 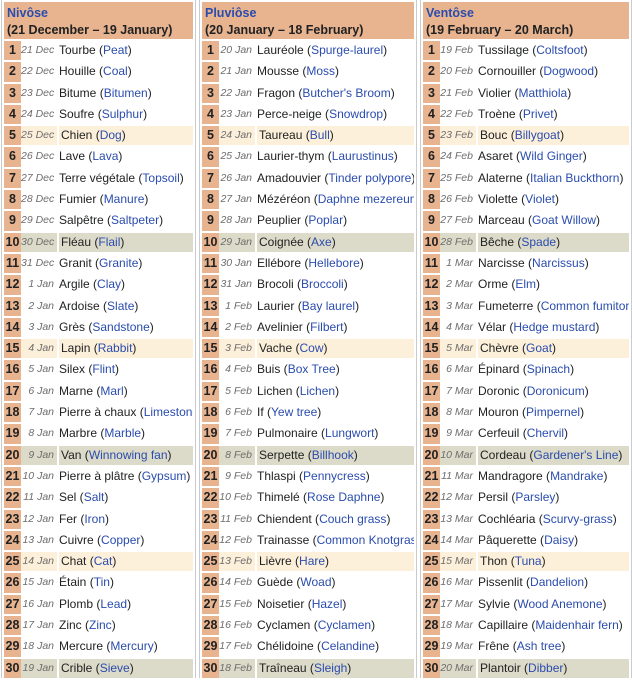 What do you see at coordinates (539, 241) in the screenshot?
I see `english-name-link: Spade` at bounding box center [539, 241].